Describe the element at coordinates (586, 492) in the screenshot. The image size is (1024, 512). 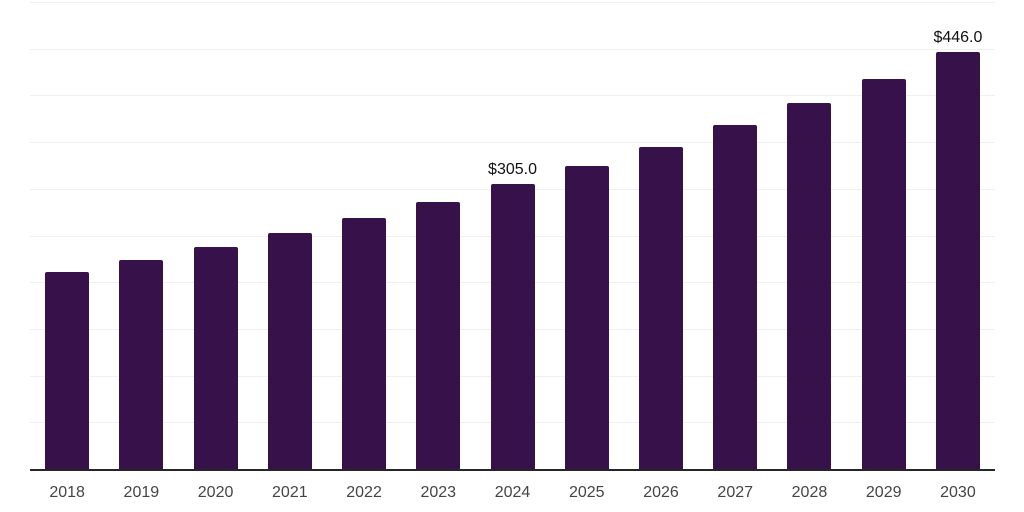
I see `x-tick-2025: 2025` at that location.